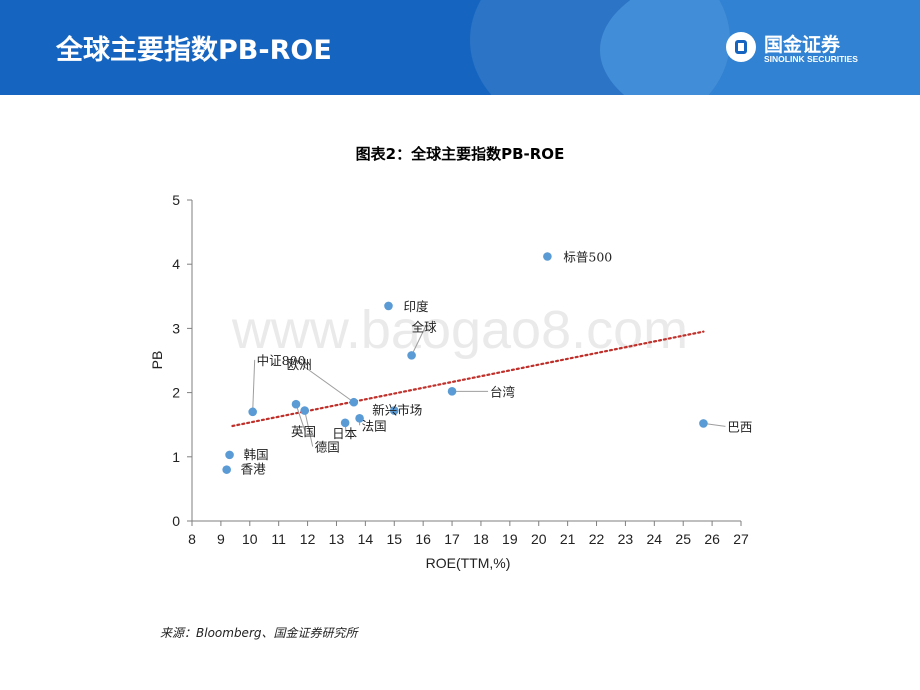 The image size is (920, 690). Describe the element at coordinates (366, 539) in the screenshot. I see `x-tick-label: 14` at that location.